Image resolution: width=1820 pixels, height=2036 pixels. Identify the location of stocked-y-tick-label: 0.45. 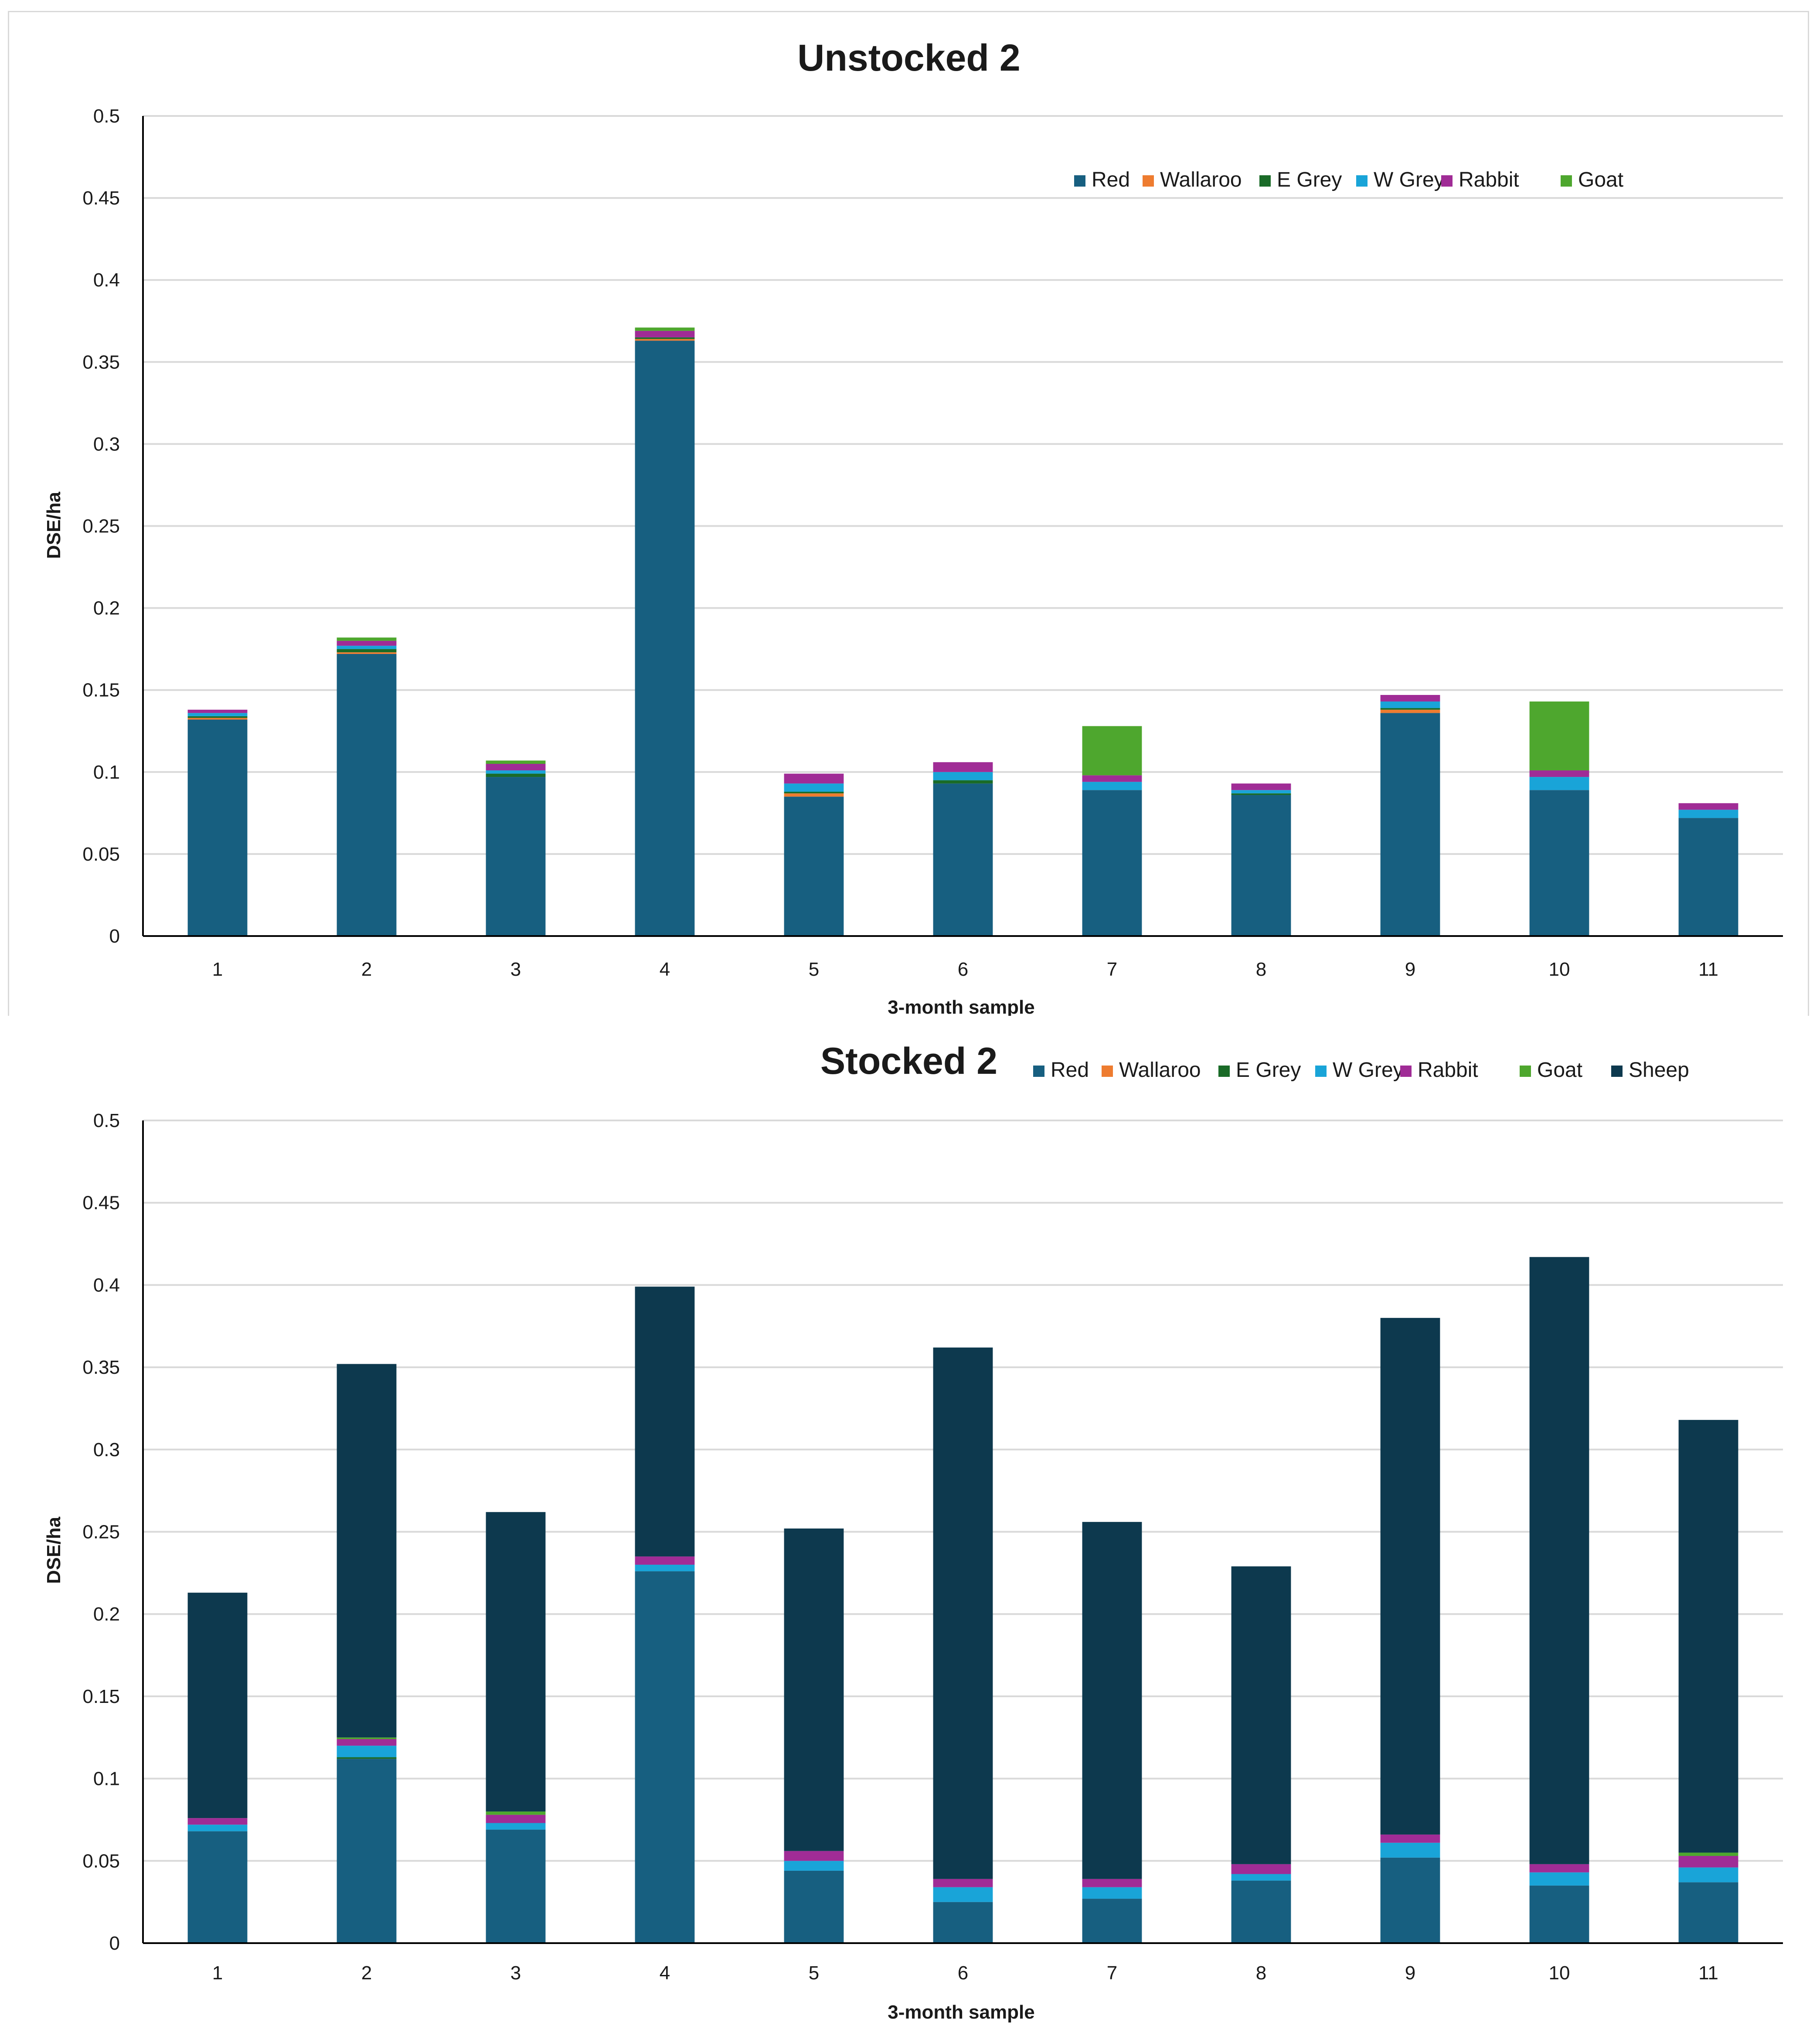
(101, 1203).